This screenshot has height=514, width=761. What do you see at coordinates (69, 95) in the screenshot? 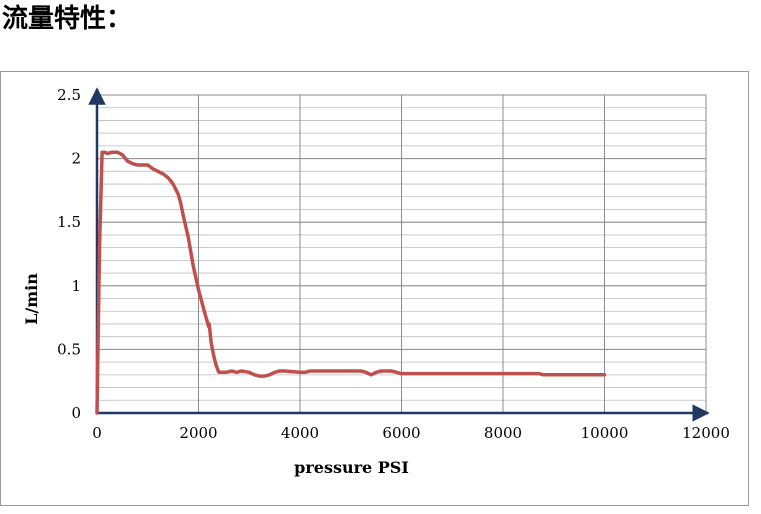
I see `y-tick-label: 2.5` at bounding box center [69, 95].